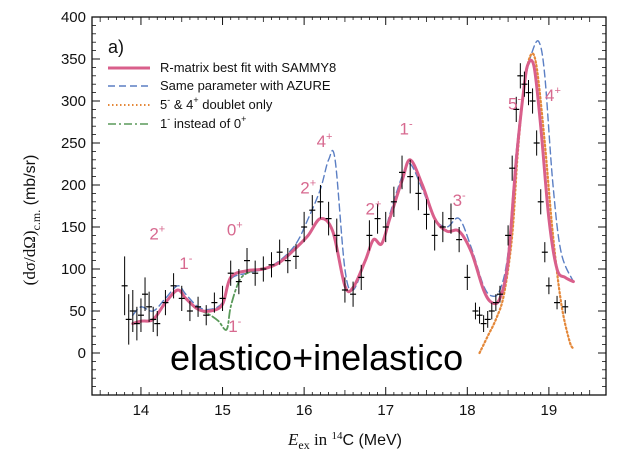 This screenshot has height=455, width=619. Describe the element at coordinates (526, 203) in the screenshot. I see `series-line-5-4-doublet-only` at that location.